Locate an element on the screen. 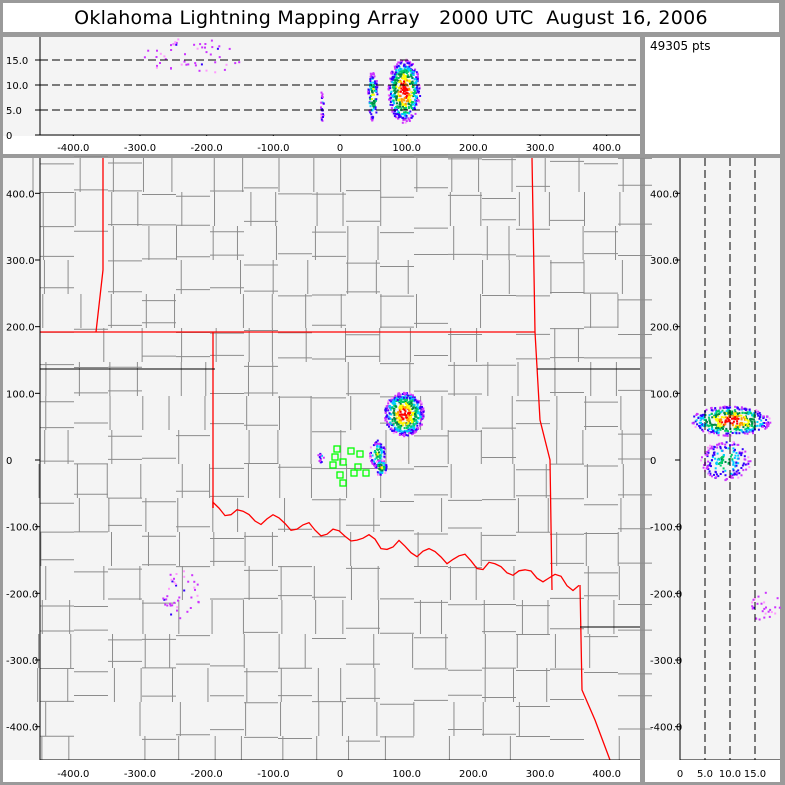 This screenshot has height=785, width=785. alt-y-tick-label: 5.0 is located at coordinates (14, 111).